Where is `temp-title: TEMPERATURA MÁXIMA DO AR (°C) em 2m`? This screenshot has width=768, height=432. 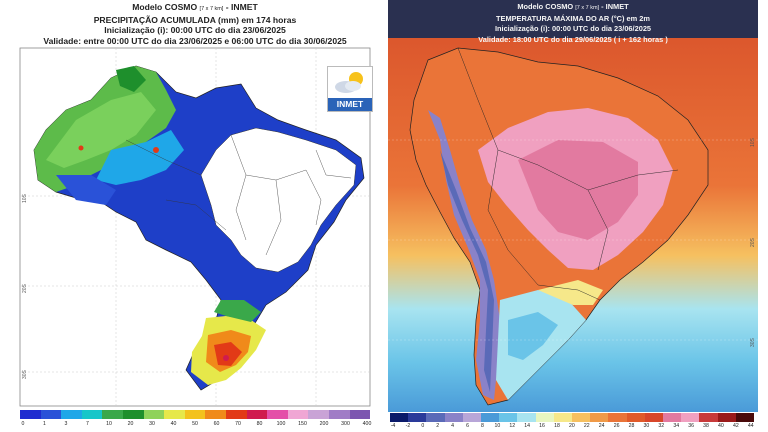
temp-title: TEMPERATURA MÁXIMA DO AR (°C) em 2m is located at coordinates (573, 18).